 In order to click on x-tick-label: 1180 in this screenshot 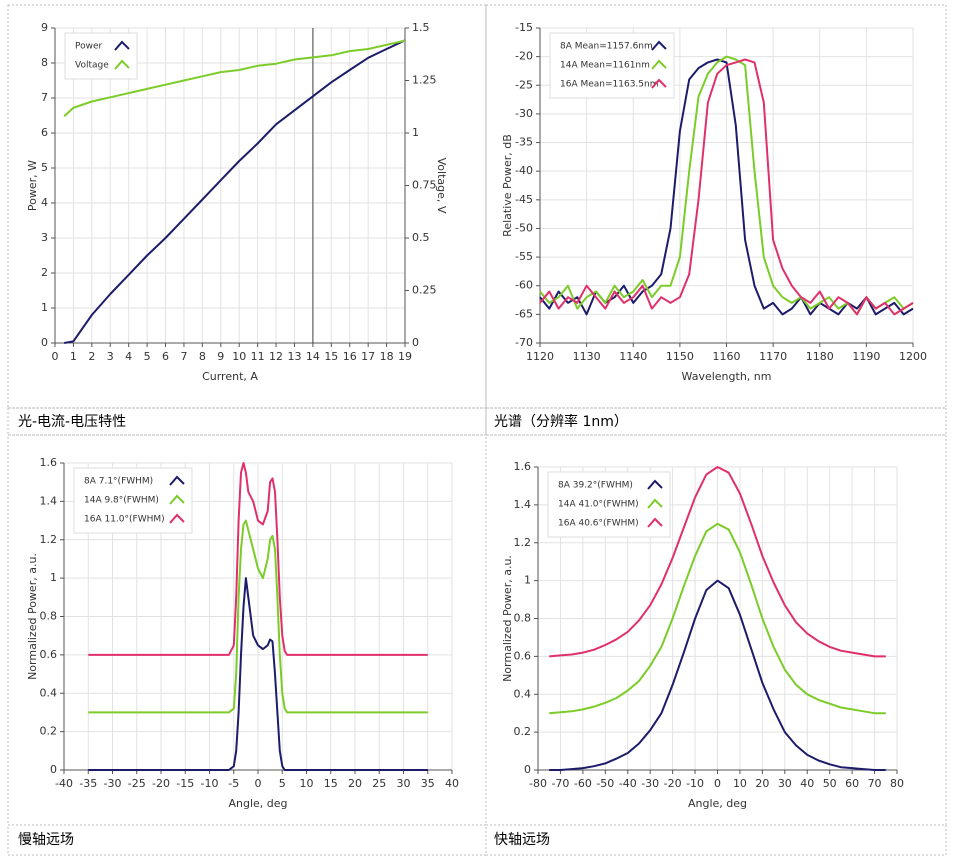, I will do `click(820, 356)`.